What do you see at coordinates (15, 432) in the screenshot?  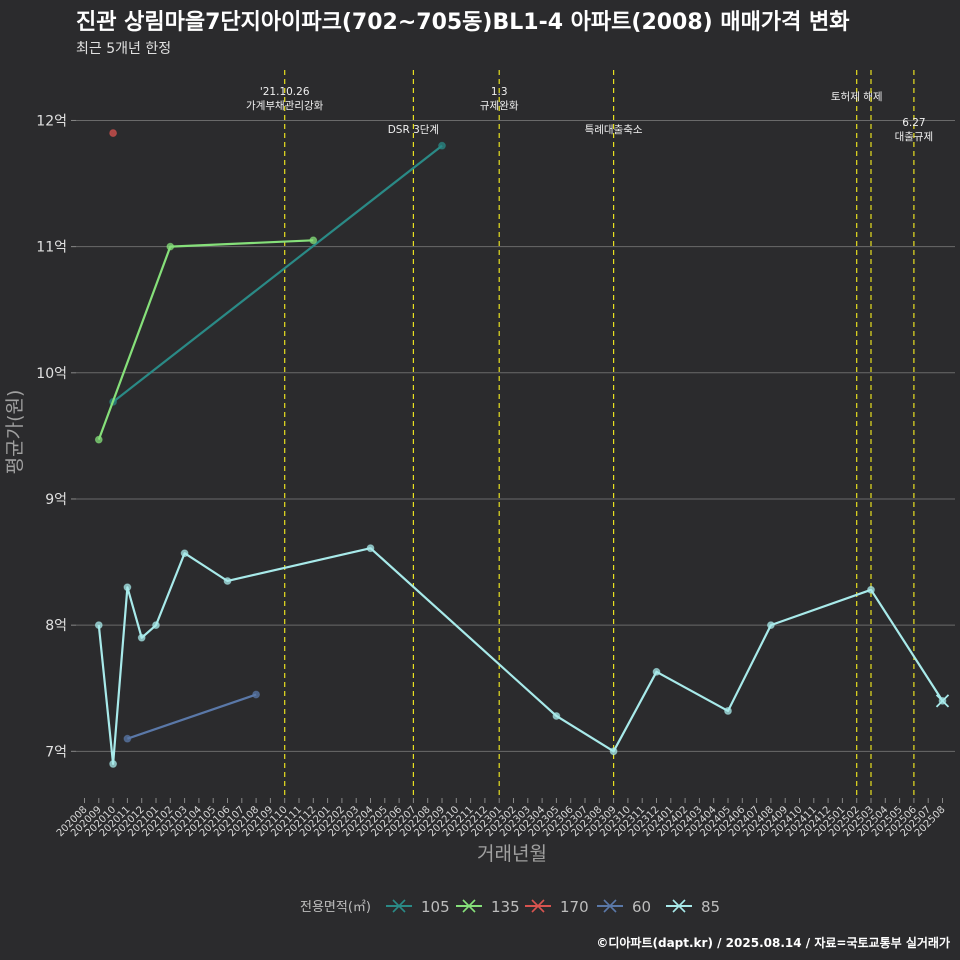 I see `y-axis-title: 평균가(원)` at bounding box center [15, 432].